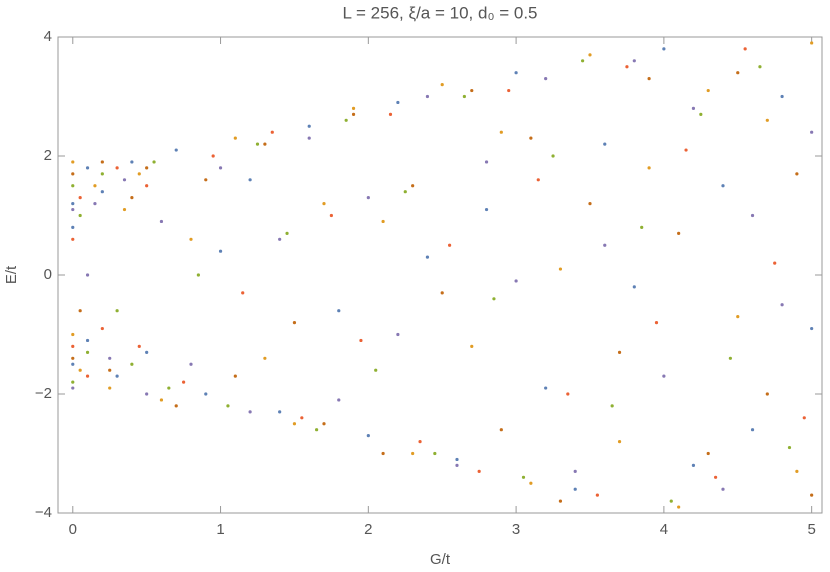 The image size is (830, 572). What do you see at coordinates (11, 274) in the screenshot?
I see `y-axis-label: E/t` at bounding box center [11, 274].